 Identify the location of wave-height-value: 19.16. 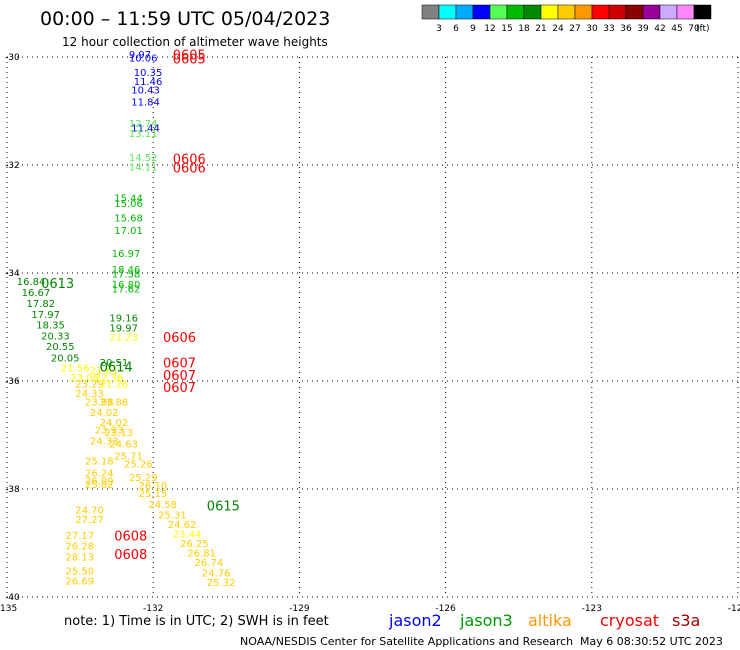
(123, 319).